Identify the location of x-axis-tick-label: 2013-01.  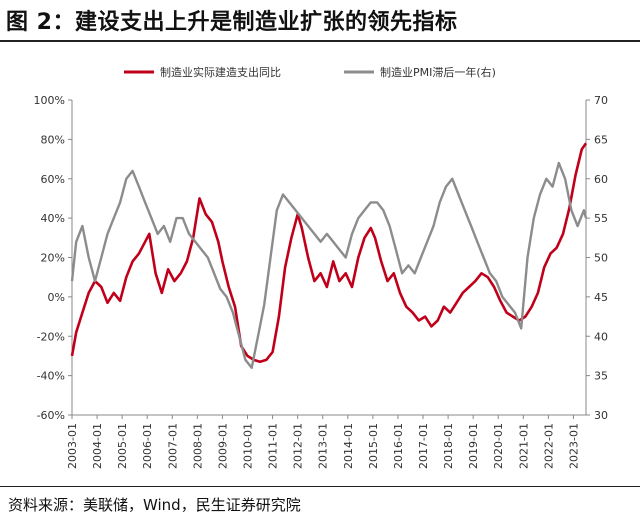
(323, 446).